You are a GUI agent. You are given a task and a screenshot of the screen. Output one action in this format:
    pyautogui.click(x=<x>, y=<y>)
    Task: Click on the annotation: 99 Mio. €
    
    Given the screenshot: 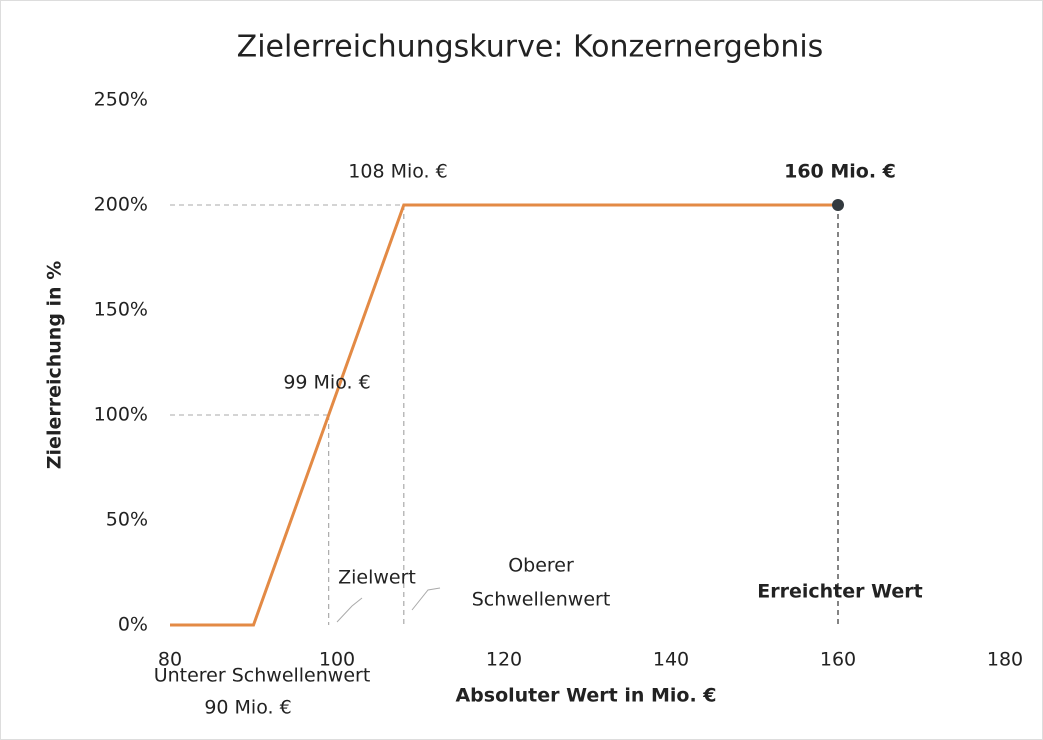 What is the action you would take?
    pyautogui.click(x=326, y=383)
    